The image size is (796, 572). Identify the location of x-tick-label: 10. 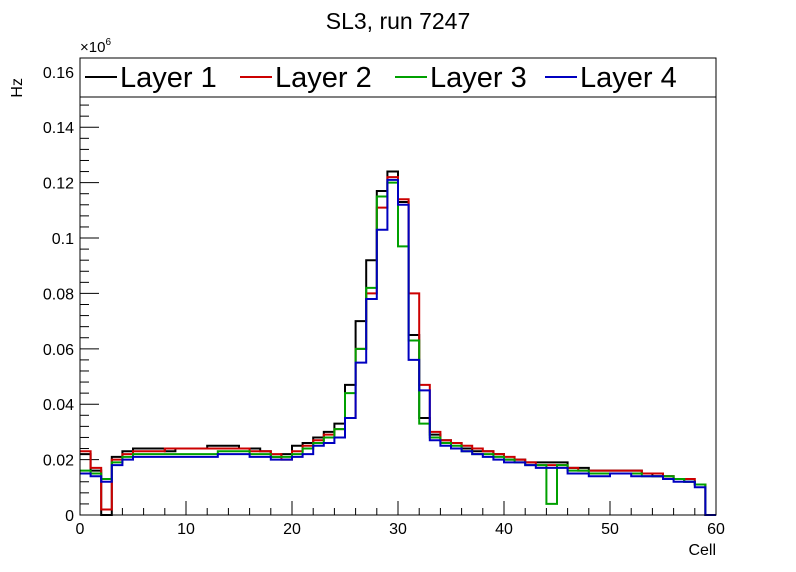
(186, 529).